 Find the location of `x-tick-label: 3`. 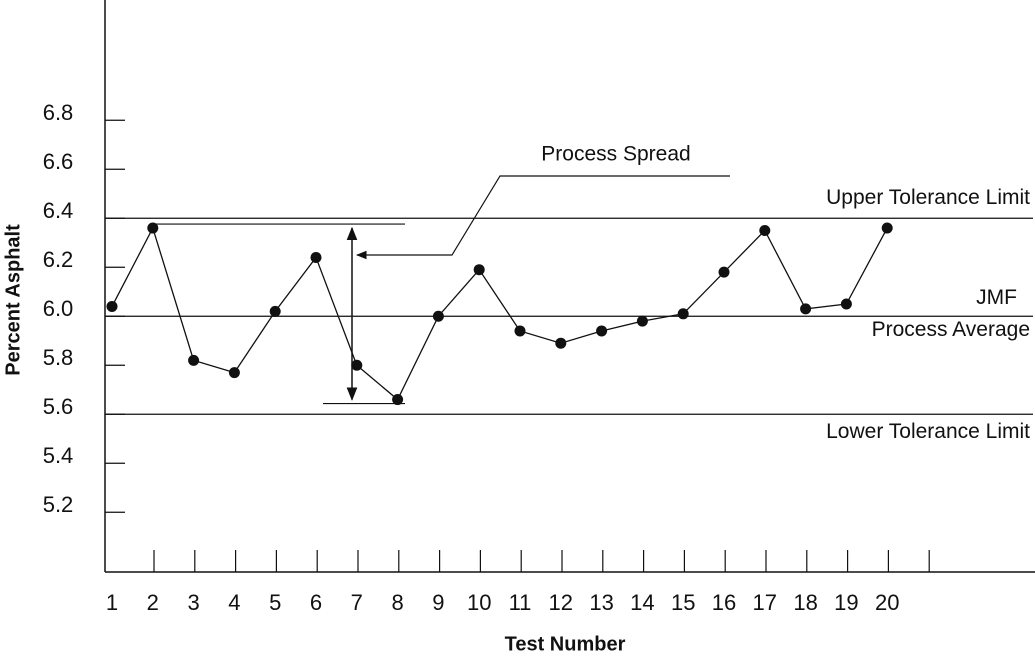

x-tick-label: 3 is located at coordinates (193, 602).